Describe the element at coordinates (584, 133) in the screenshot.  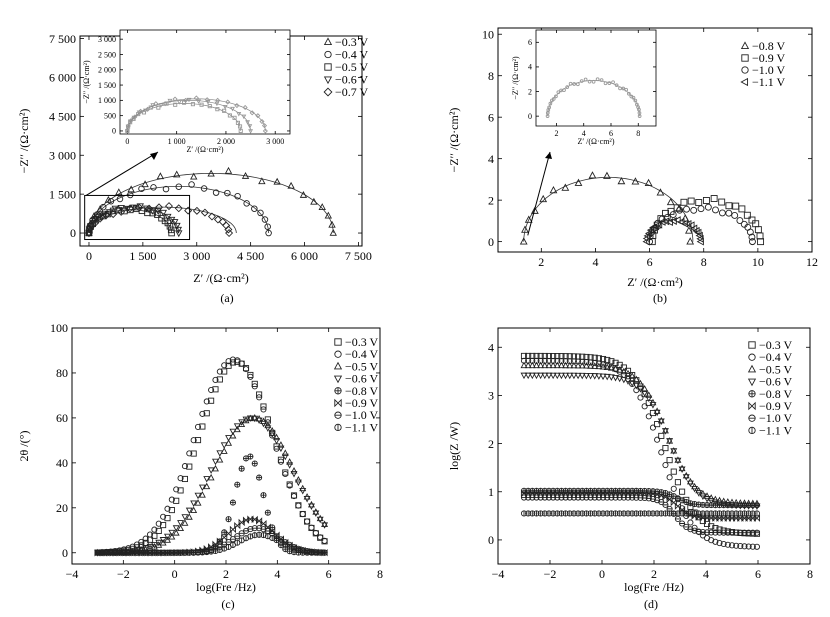
I see `b-inset-xtick-label: 4` at that location.